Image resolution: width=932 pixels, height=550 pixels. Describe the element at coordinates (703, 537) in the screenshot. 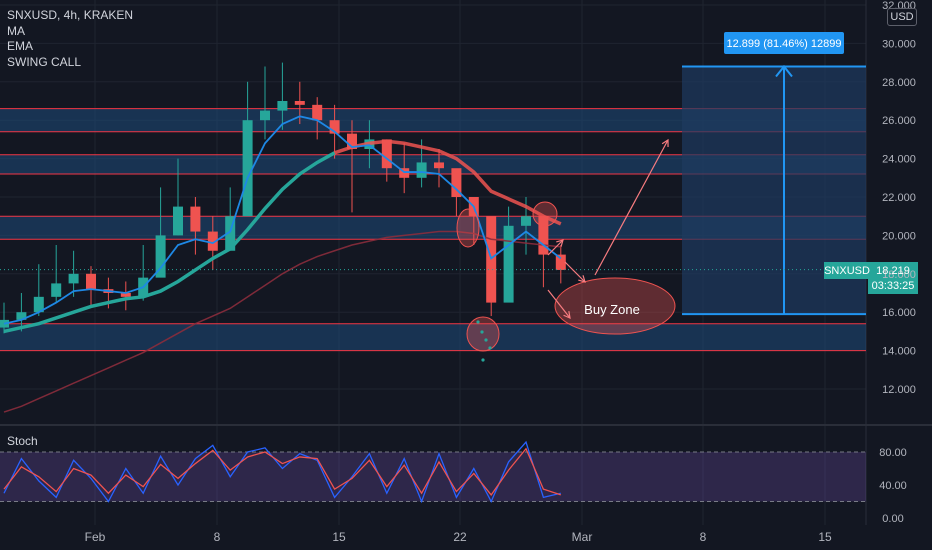

I see `time-label-5: 8` at that location.